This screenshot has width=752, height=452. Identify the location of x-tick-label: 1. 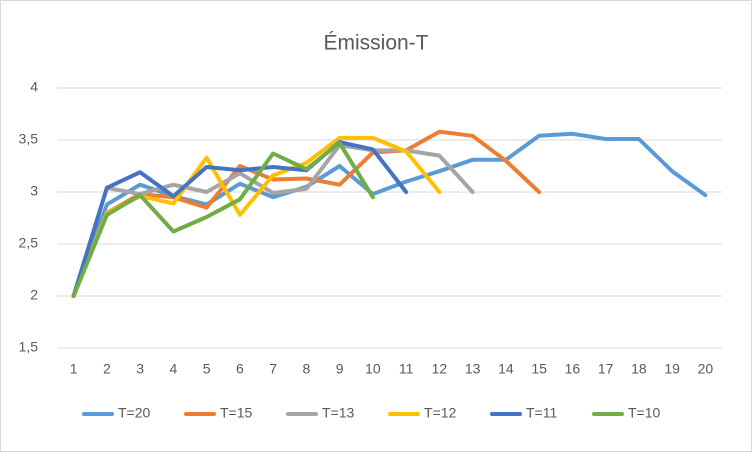
(74, 369).